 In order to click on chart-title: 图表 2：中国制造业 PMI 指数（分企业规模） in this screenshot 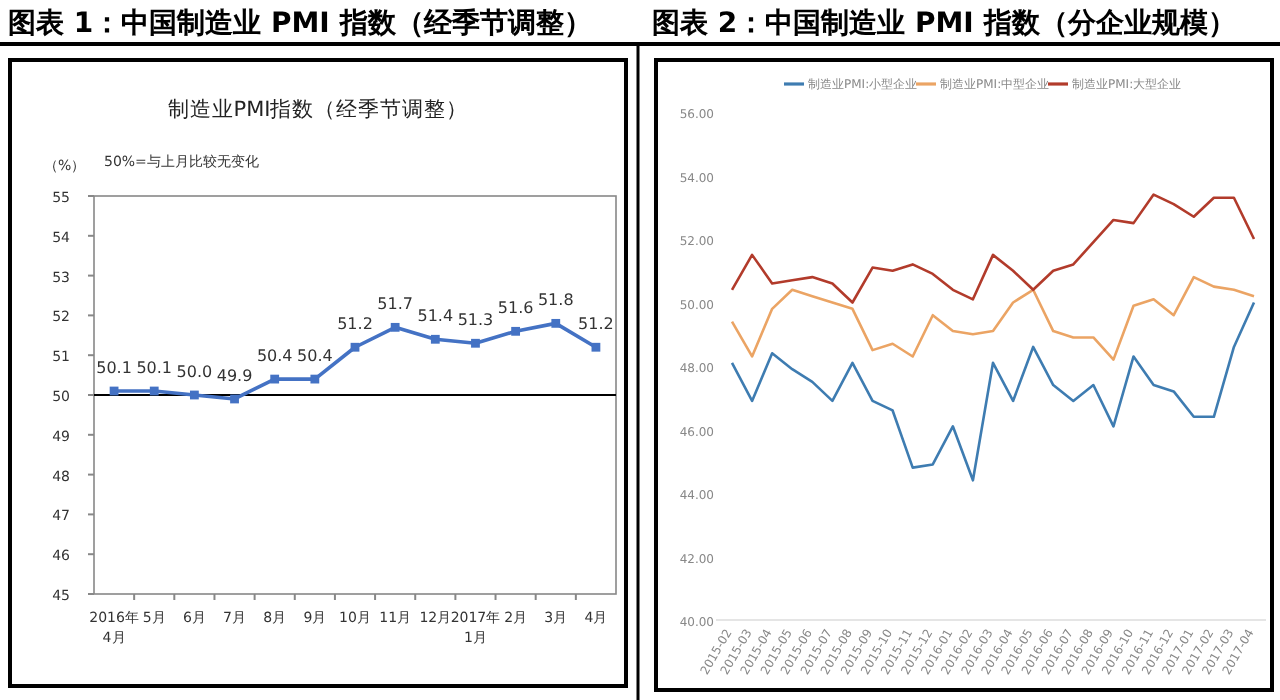, I will do `click(944, 24)`.